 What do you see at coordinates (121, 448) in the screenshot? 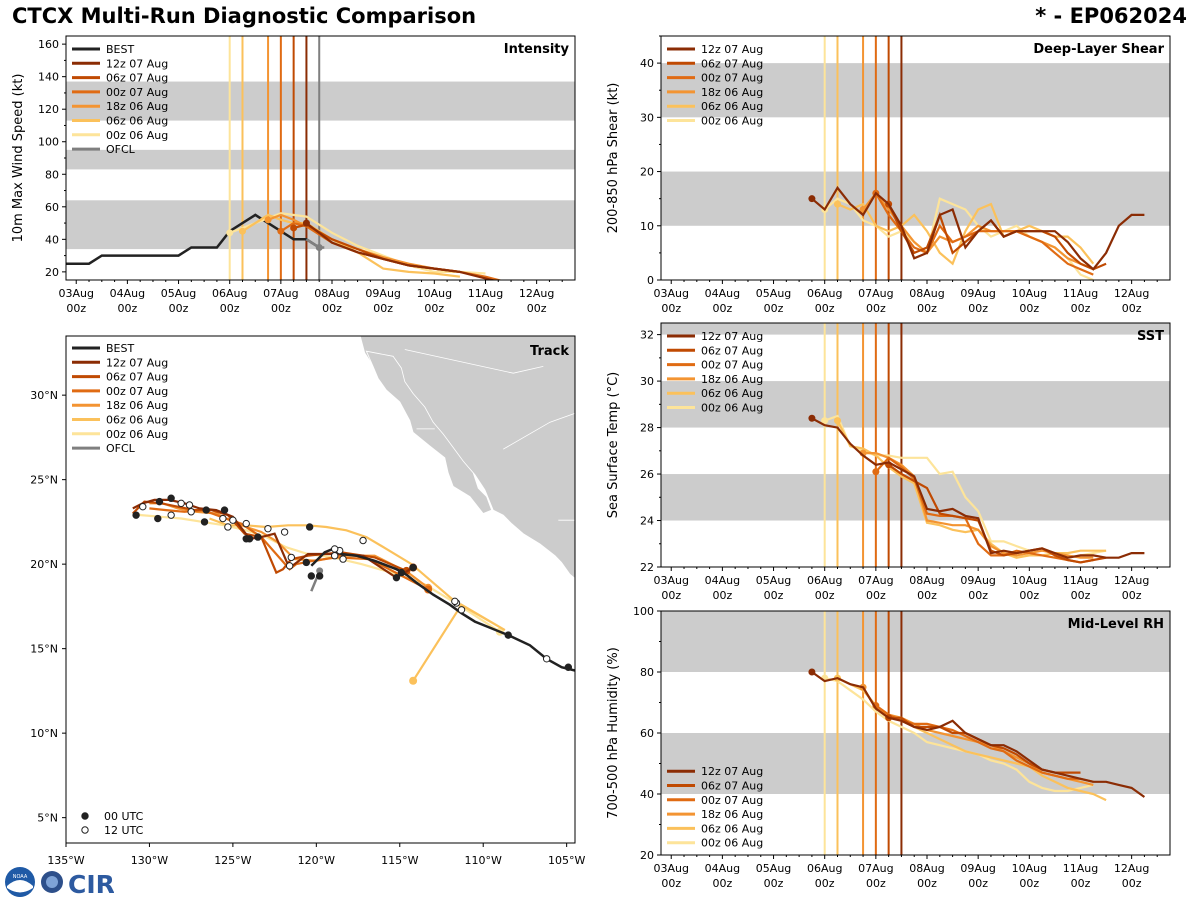
I see `legend-label: OFCL` at bounding box center [121, 448].